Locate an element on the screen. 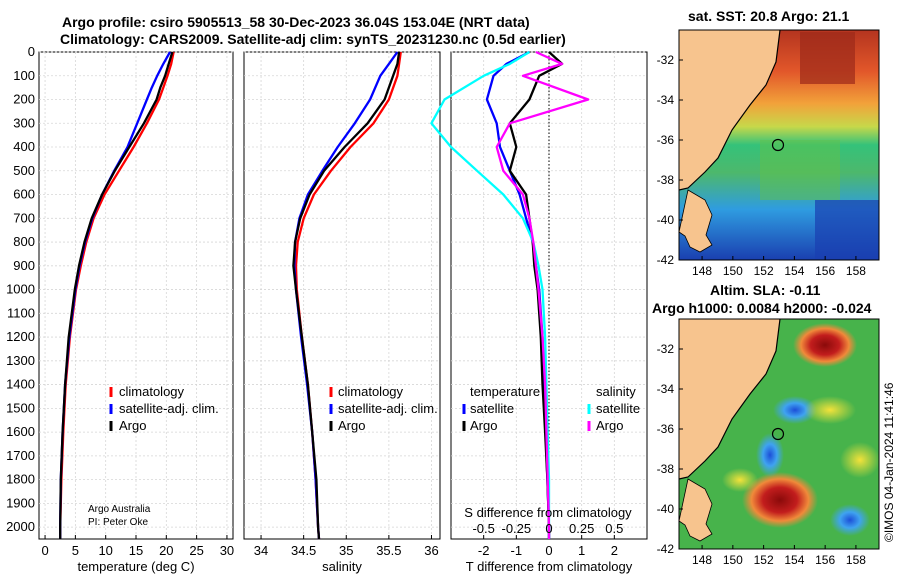  depth-tick-label: 1400 is located at coordinates (20, 384).